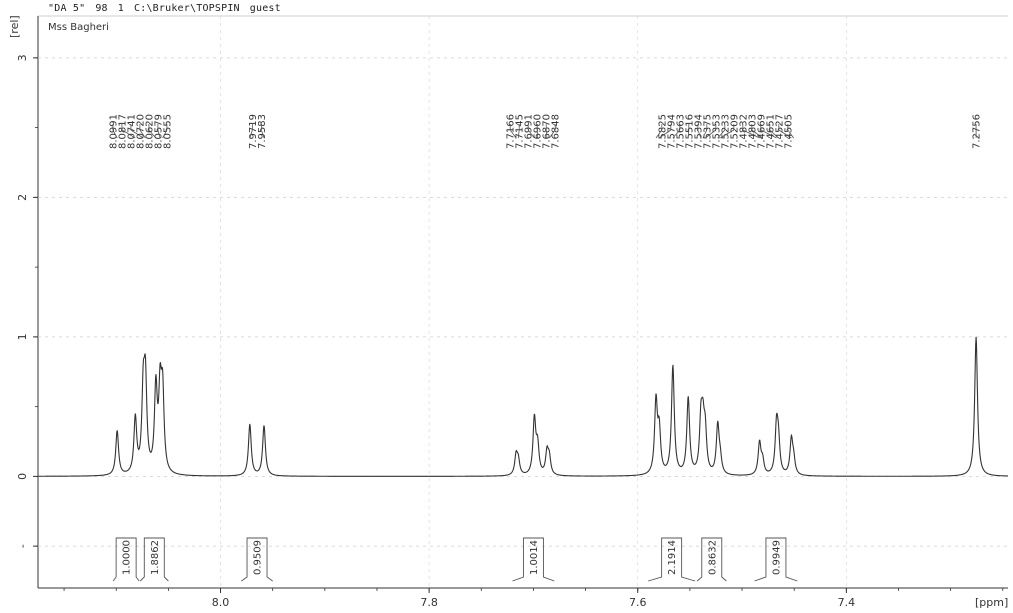 This screenshot has width=1013, height=613. I want to click on processing-number: 1, so click(121, 8).